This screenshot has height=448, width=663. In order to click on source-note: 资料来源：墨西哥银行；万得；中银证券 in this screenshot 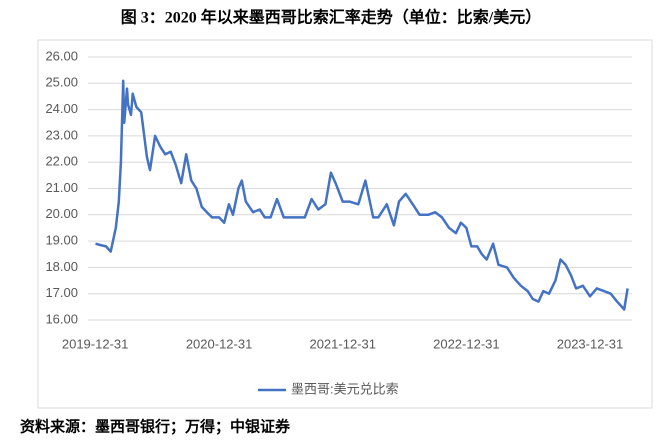, I will do `click(155, 426)`.